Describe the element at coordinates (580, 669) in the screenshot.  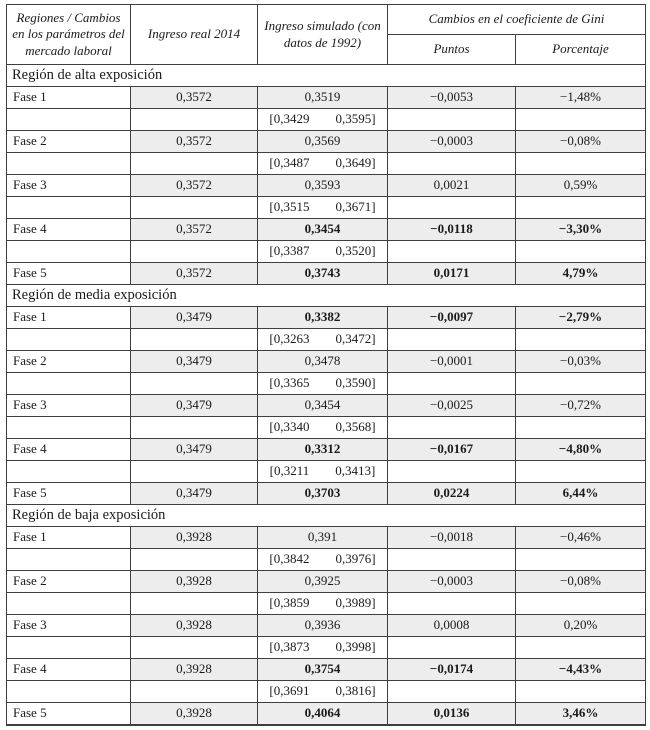
I see `gini-porcentaje-value: −4,43%` at that location.